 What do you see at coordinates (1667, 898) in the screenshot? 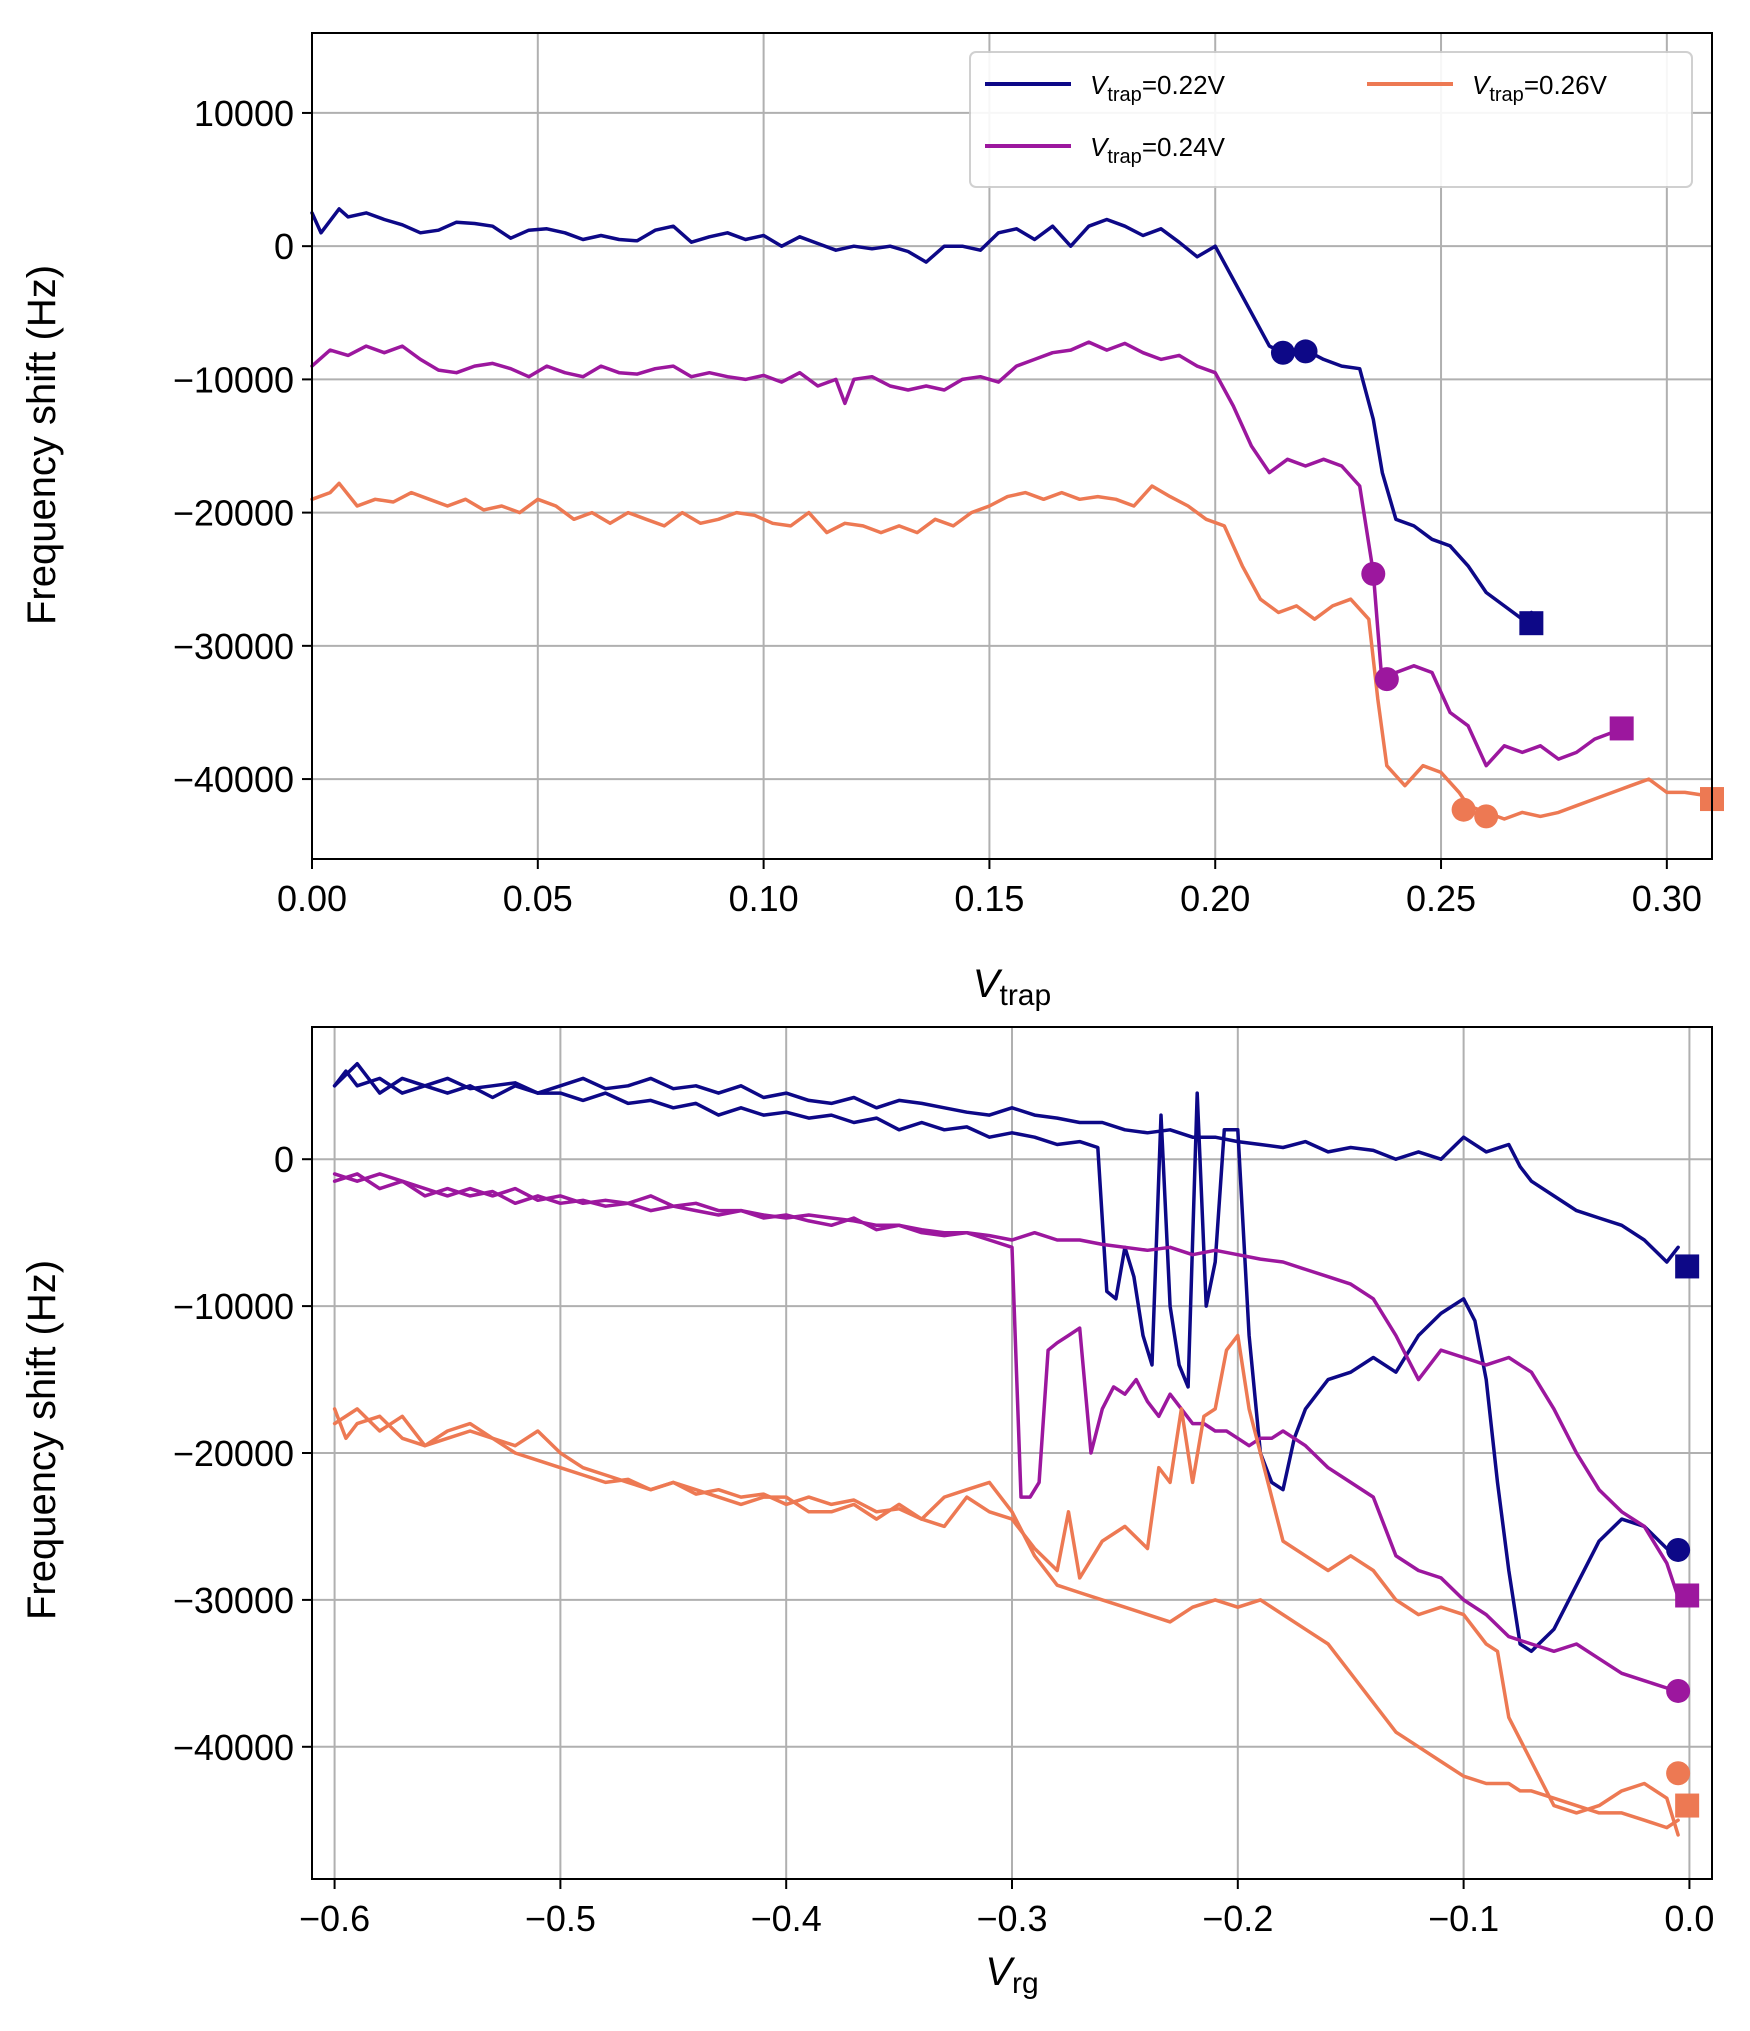
I see `x-tick-label: 0.30` at bounding box center [1667, 898].